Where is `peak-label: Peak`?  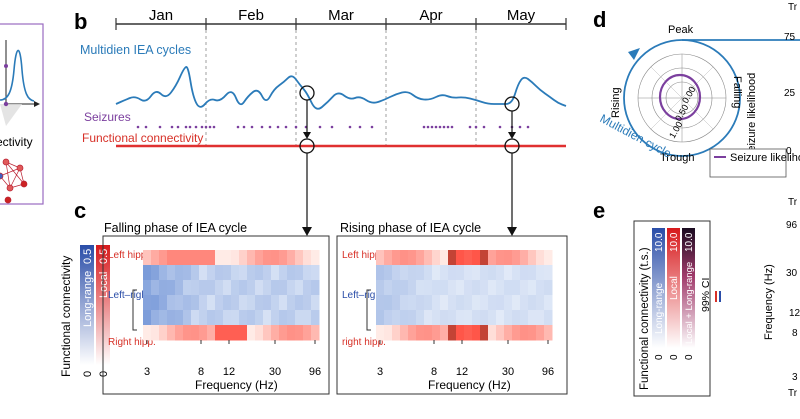 peak-label: Peak is located at coordinates (681, 30).